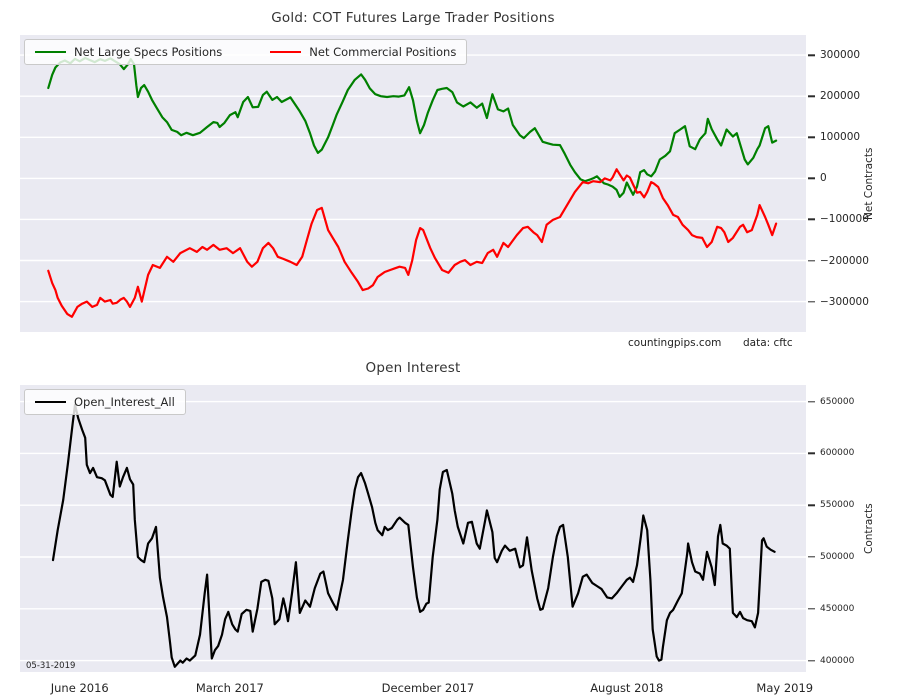  I want to click on top-y-axis-title: Net Contracts, so click(869, 183).